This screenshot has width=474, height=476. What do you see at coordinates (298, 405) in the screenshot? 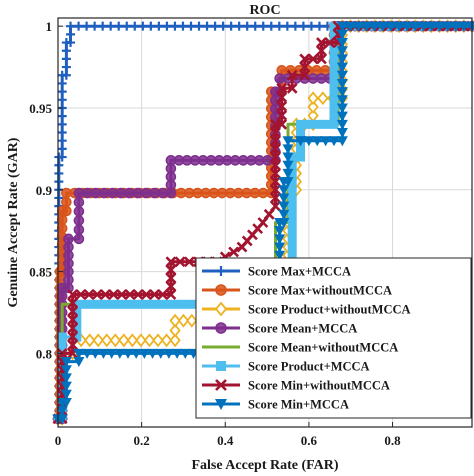
I see `legend-label: Score Min+MCCA` at bounding box center [298, 405].